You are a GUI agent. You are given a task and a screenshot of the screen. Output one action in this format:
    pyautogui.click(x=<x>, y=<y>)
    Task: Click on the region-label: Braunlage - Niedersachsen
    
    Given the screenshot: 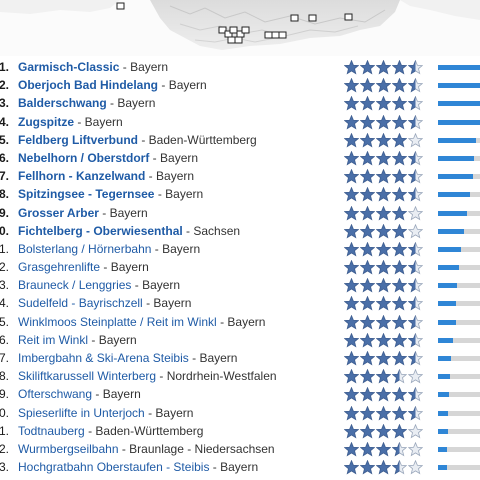 What is the action you would take?
    pyautogui.click(x=202, y=448)
    